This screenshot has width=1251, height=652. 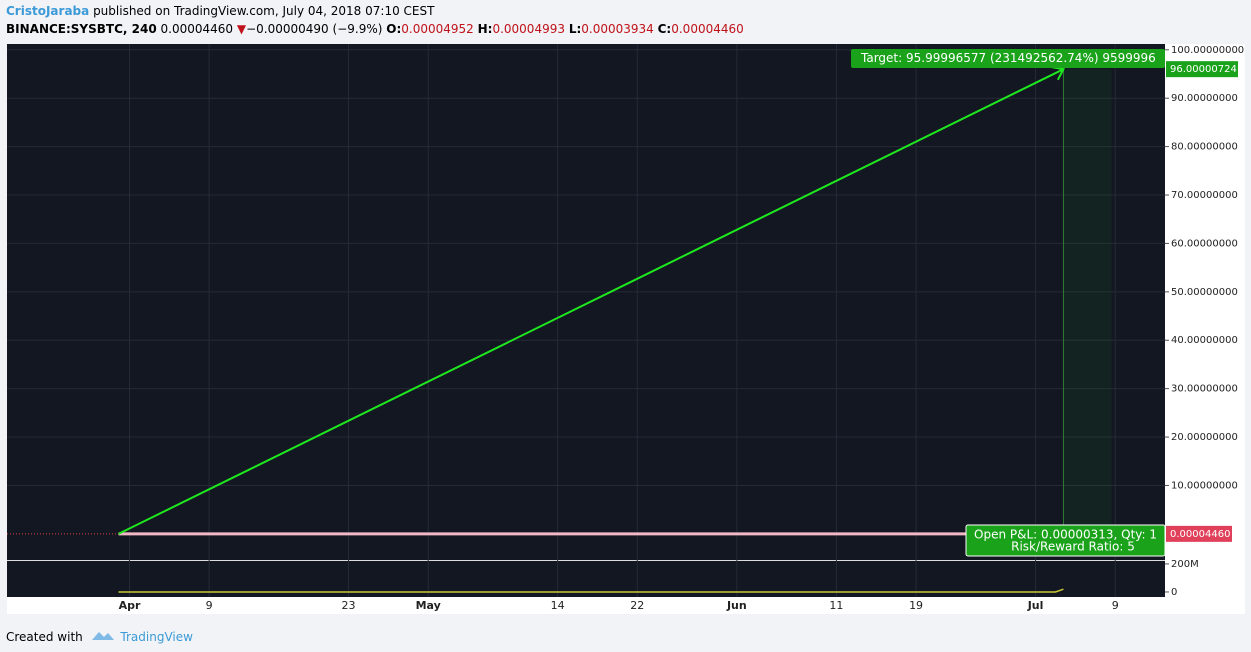 I want to click on y-tick-label: 40.00000000, so click(x=1204, y=340).